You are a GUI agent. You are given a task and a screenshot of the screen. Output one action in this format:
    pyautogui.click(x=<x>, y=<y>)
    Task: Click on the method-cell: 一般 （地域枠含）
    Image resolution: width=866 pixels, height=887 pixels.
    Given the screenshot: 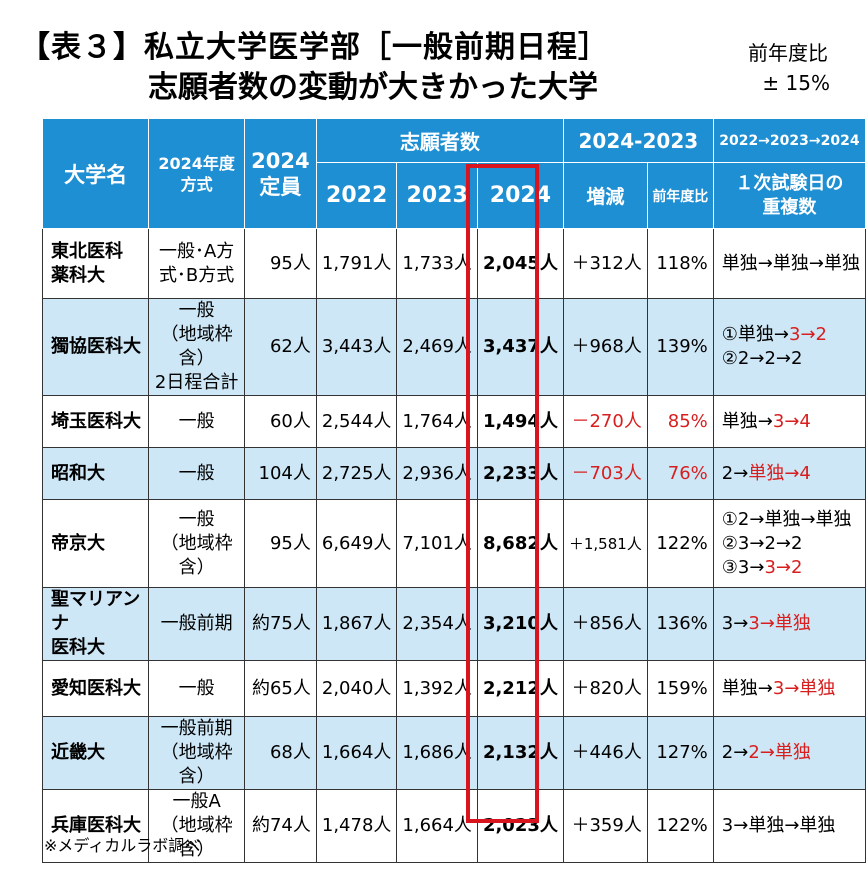 What is the action you would take?
    pyautogui.click(x=196, y=543)
    